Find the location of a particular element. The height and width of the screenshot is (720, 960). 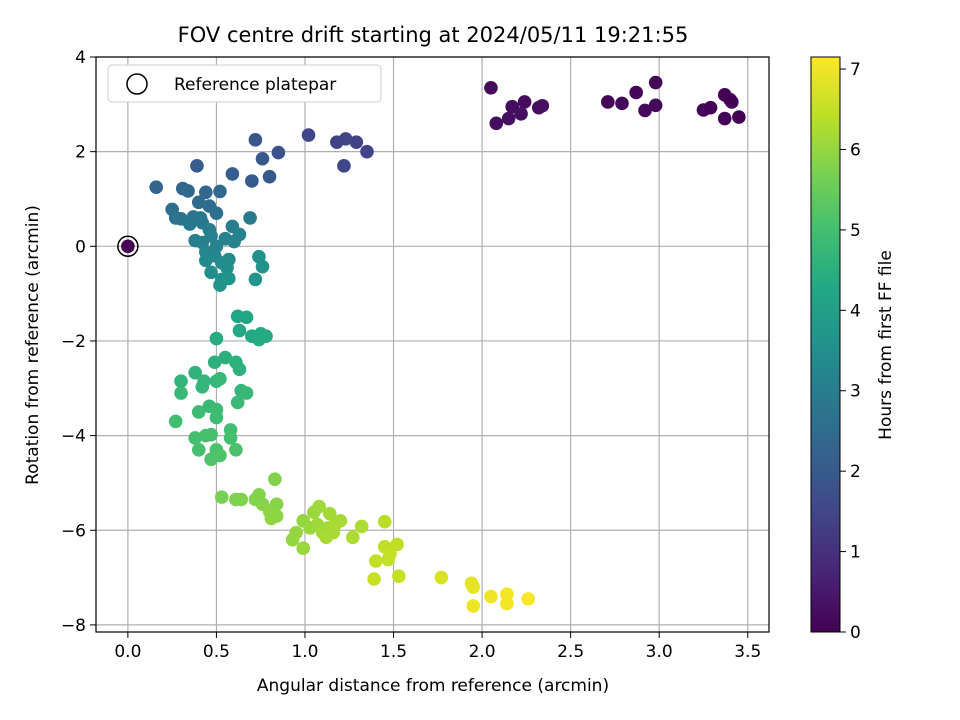

legend: Reference platepar is located at coordinates (244, 83).